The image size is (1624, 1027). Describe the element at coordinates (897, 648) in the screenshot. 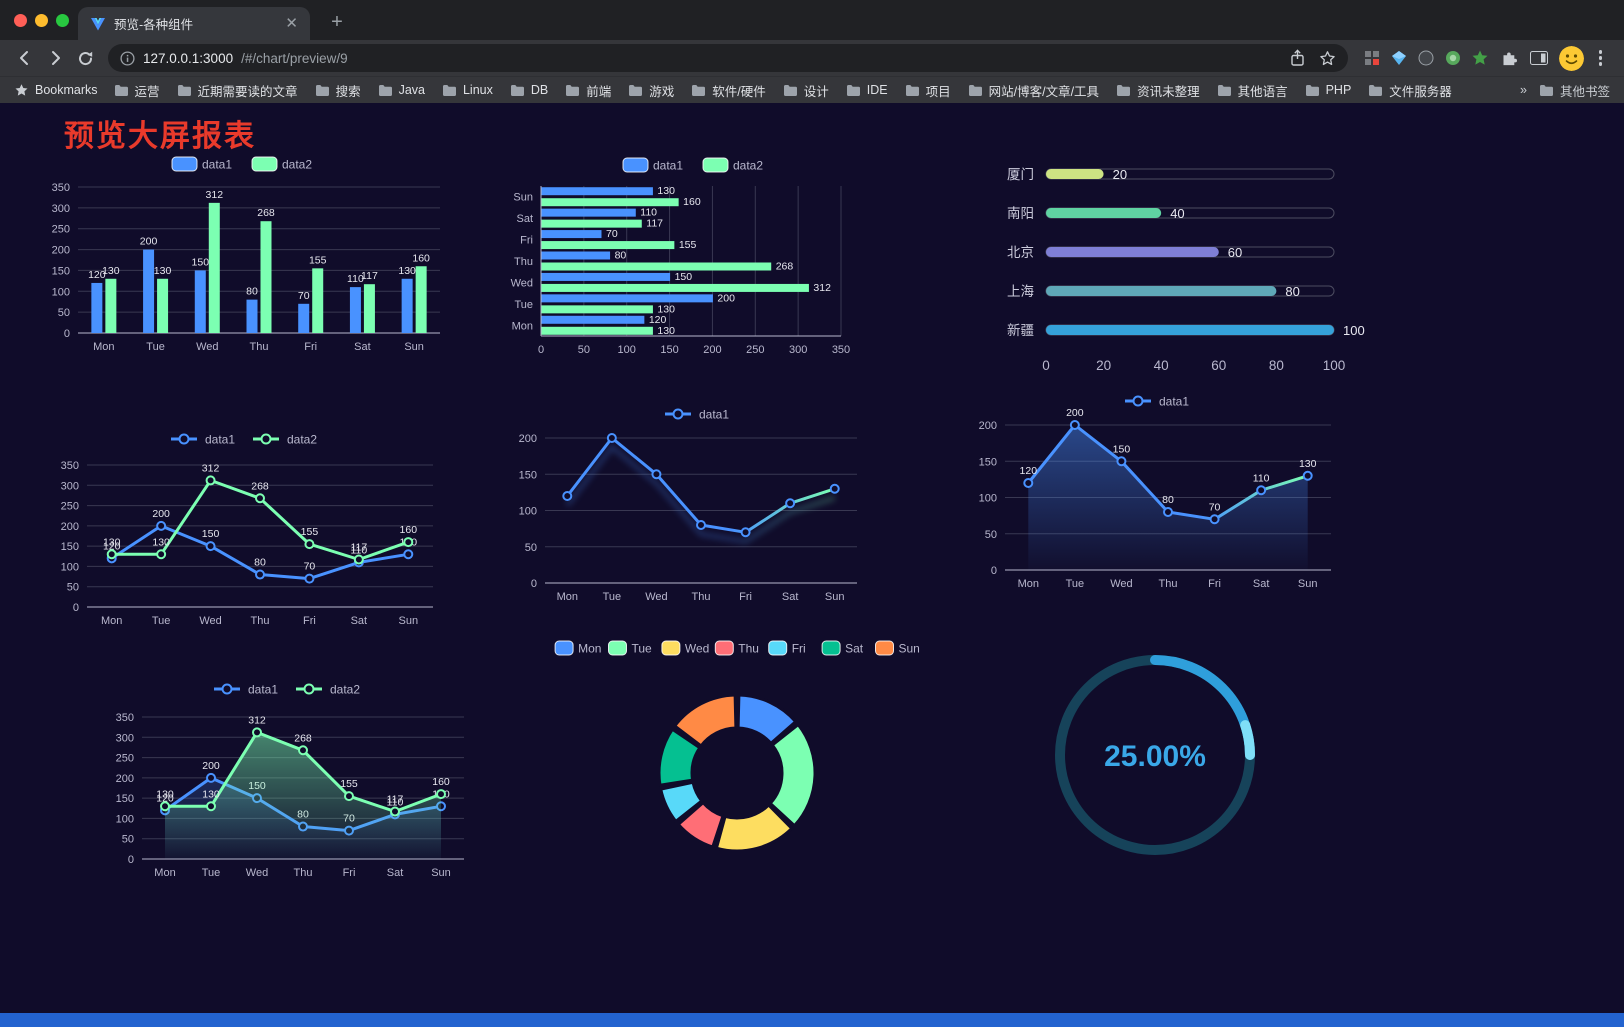

I see `legend-item-Sun: Sun` at that location.